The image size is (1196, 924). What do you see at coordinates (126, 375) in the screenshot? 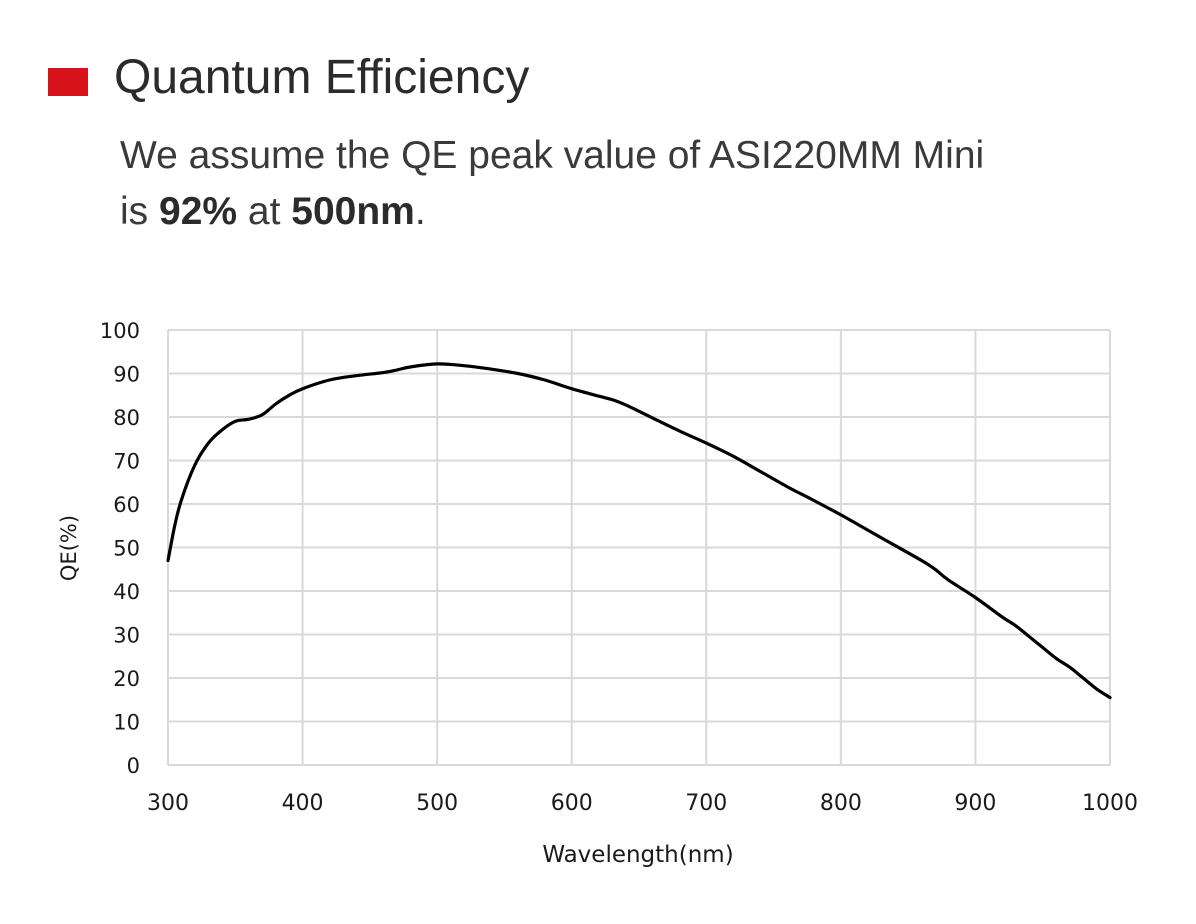
I see `y-tick-label: 90` at bounding box center [126, 375].